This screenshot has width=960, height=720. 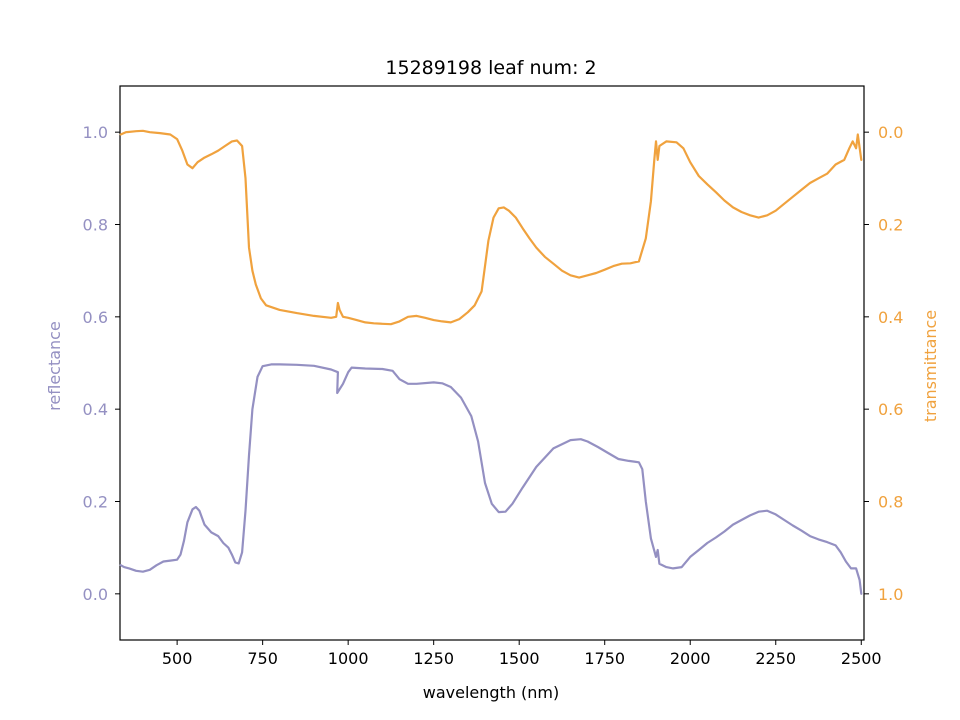 What do you see at coordinates (890, 317) in the screenshot?
I see `y2-tick-label: 0.4` at bounding box center [890, 317].